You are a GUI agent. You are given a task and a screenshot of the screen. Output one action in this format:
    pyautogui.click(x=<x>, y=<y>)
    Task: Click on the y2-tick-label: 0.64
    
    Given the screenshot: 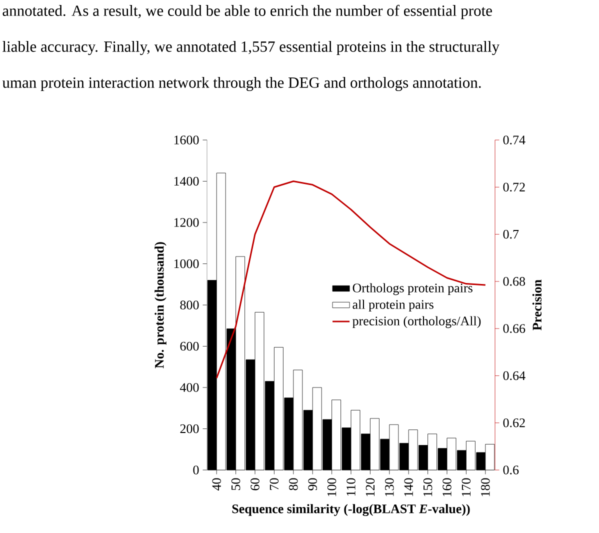 What is the action you would take?
    pyautogui.click(x=514, y=375)
    